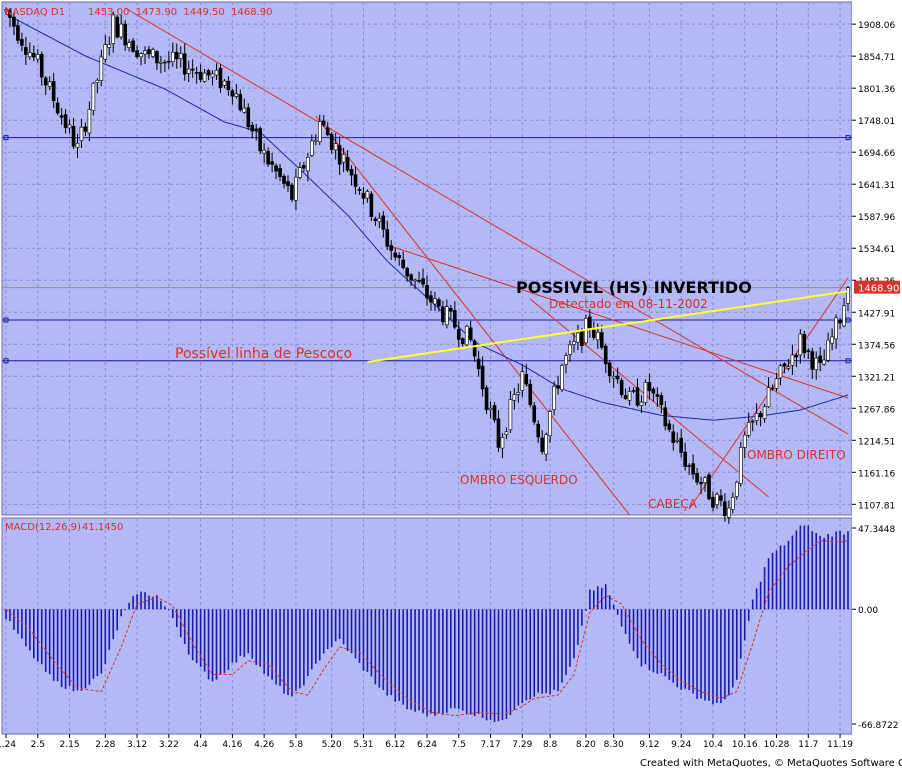 Image resolution: width=902 pixels, height=771 pixels. Describe the element at coordinates (876, 26) in the screenshot. I see `price-tick-label: 1908.06` at that location.